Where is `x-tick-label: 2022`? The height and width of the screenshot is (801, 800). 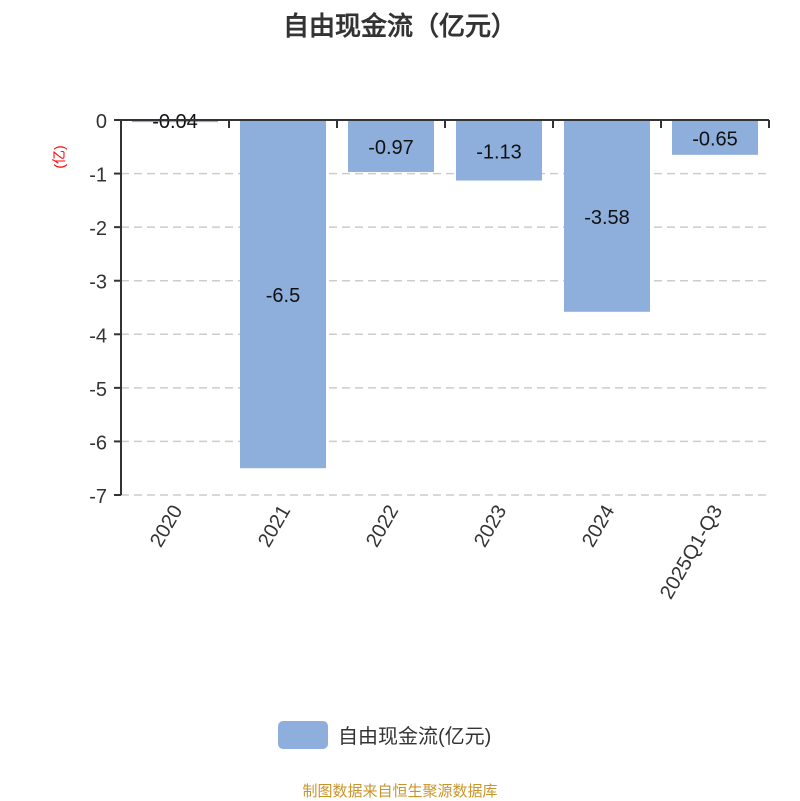 x-tick-label: 2022 is located at coordinates (382, 527).